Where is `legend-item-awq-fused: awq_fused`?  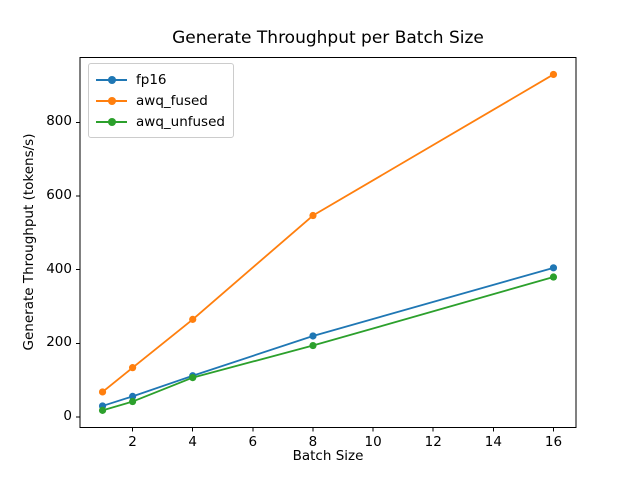
legend-item-awq-fused: awq_fused is located at coordinates (160, 100).